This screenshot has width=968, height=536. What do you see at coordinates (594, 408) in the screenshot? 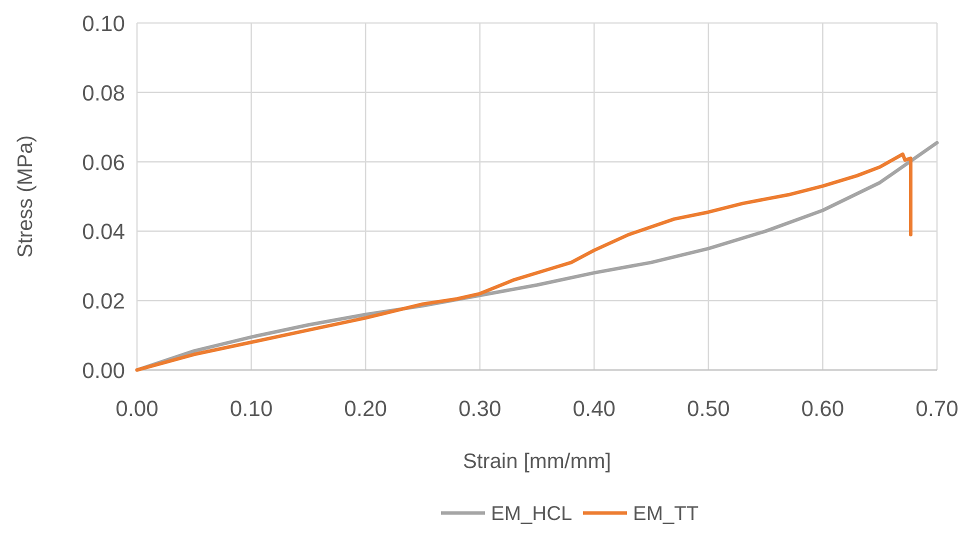
I see `x-tick-label: 0.40` at bounding box center [594, 408].